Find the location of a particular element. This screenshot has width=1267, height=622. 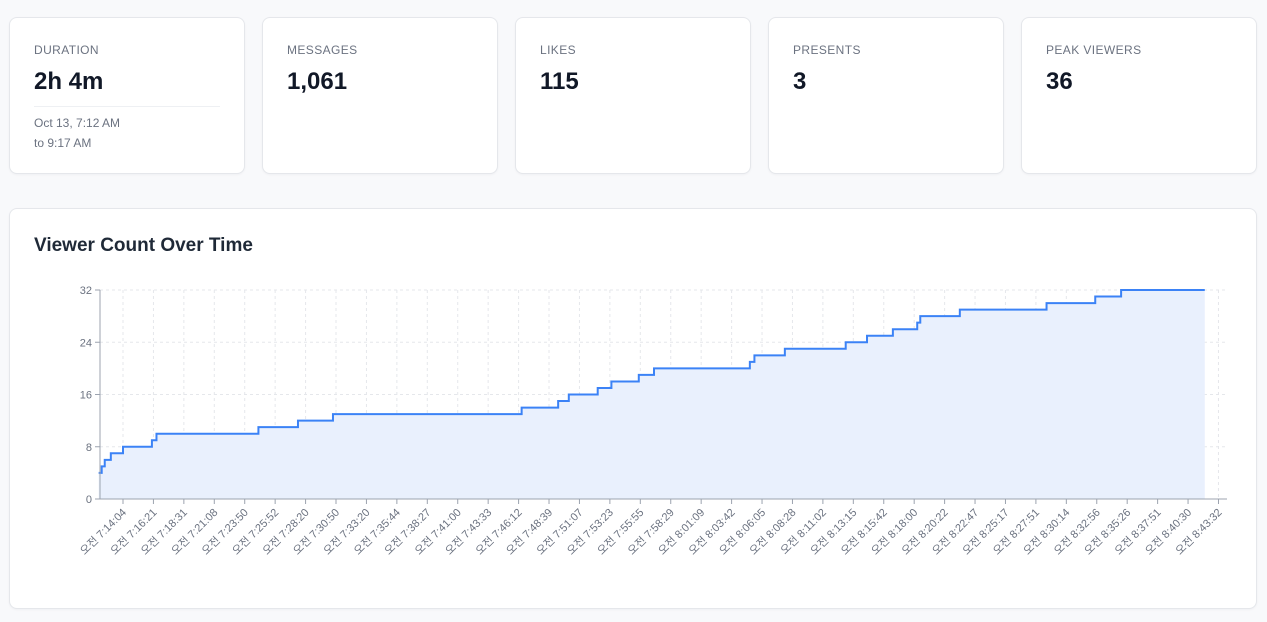

y-tick-label: 16 is located at coordinates (86, 396).